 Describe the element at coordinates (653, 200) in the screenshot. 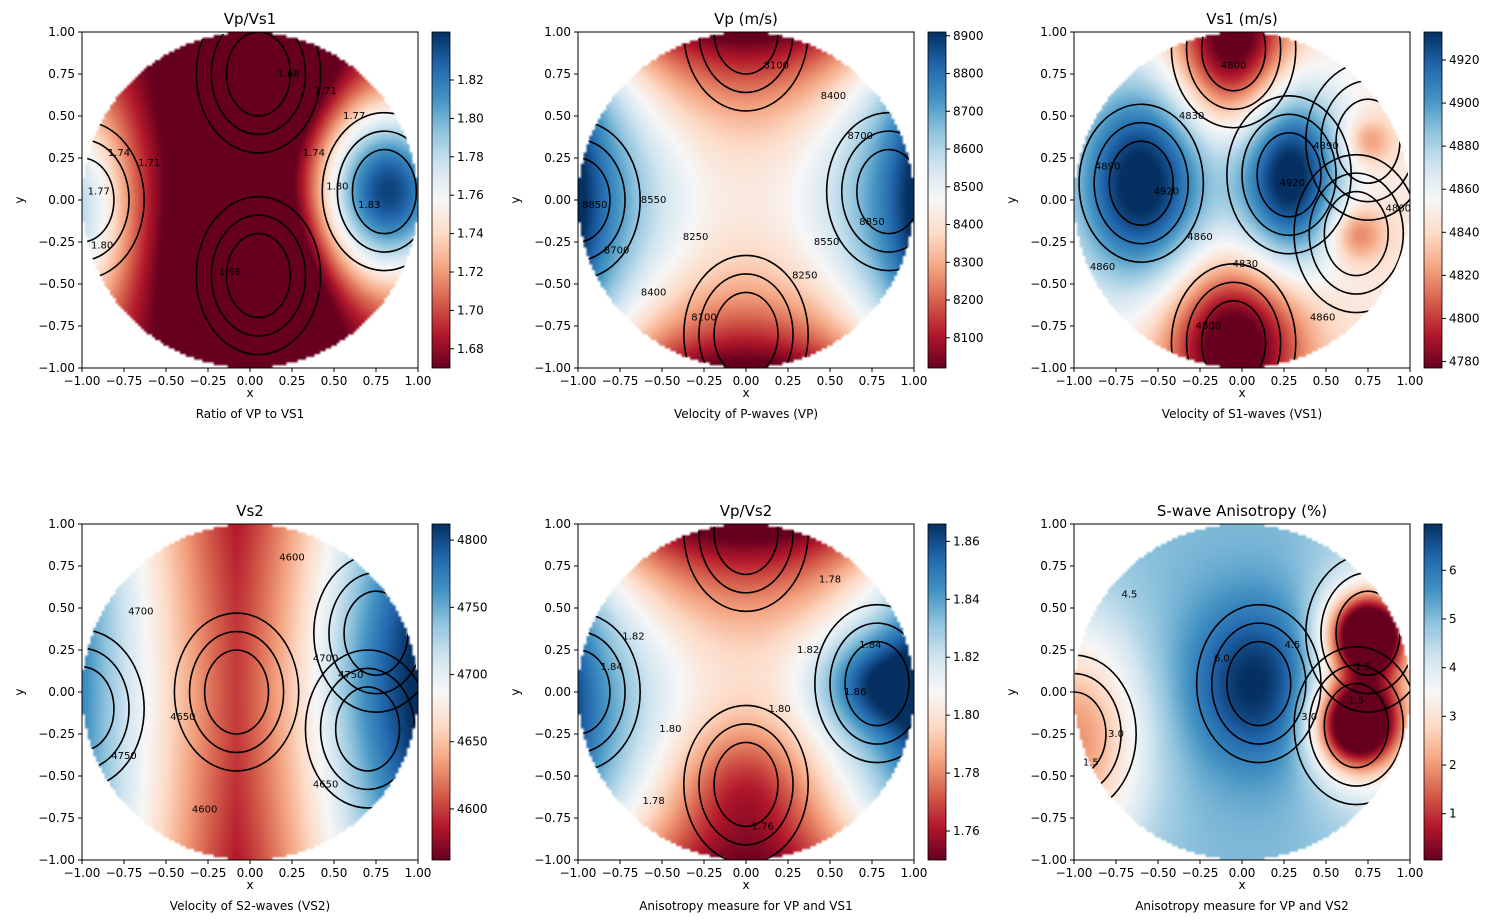

I see `contour-label: 8550` at that location.